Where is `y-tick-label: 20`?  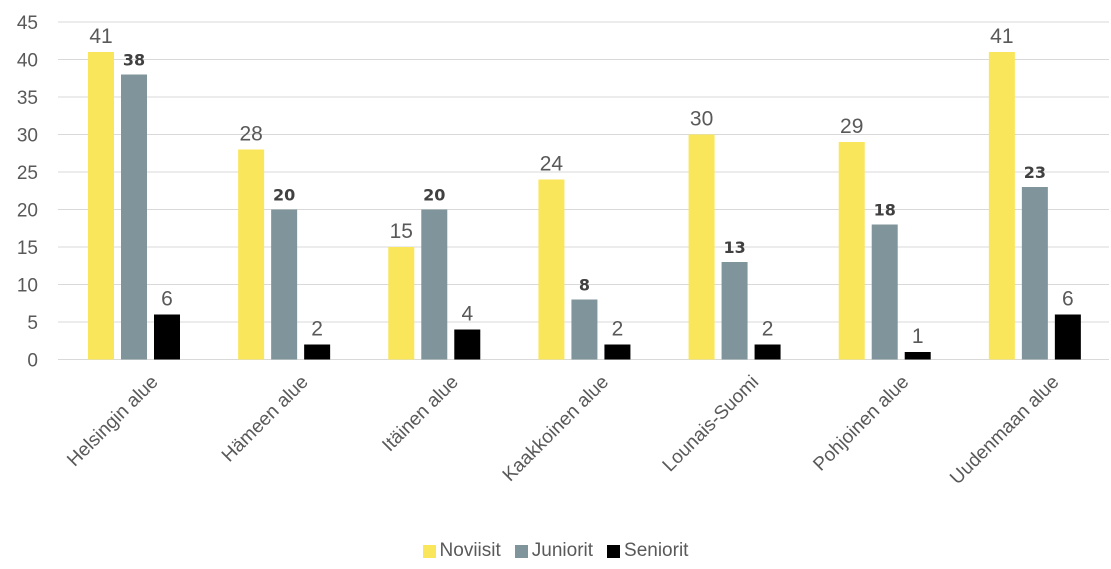
y-tick-label: 20 is located at coordinates (27, 211).